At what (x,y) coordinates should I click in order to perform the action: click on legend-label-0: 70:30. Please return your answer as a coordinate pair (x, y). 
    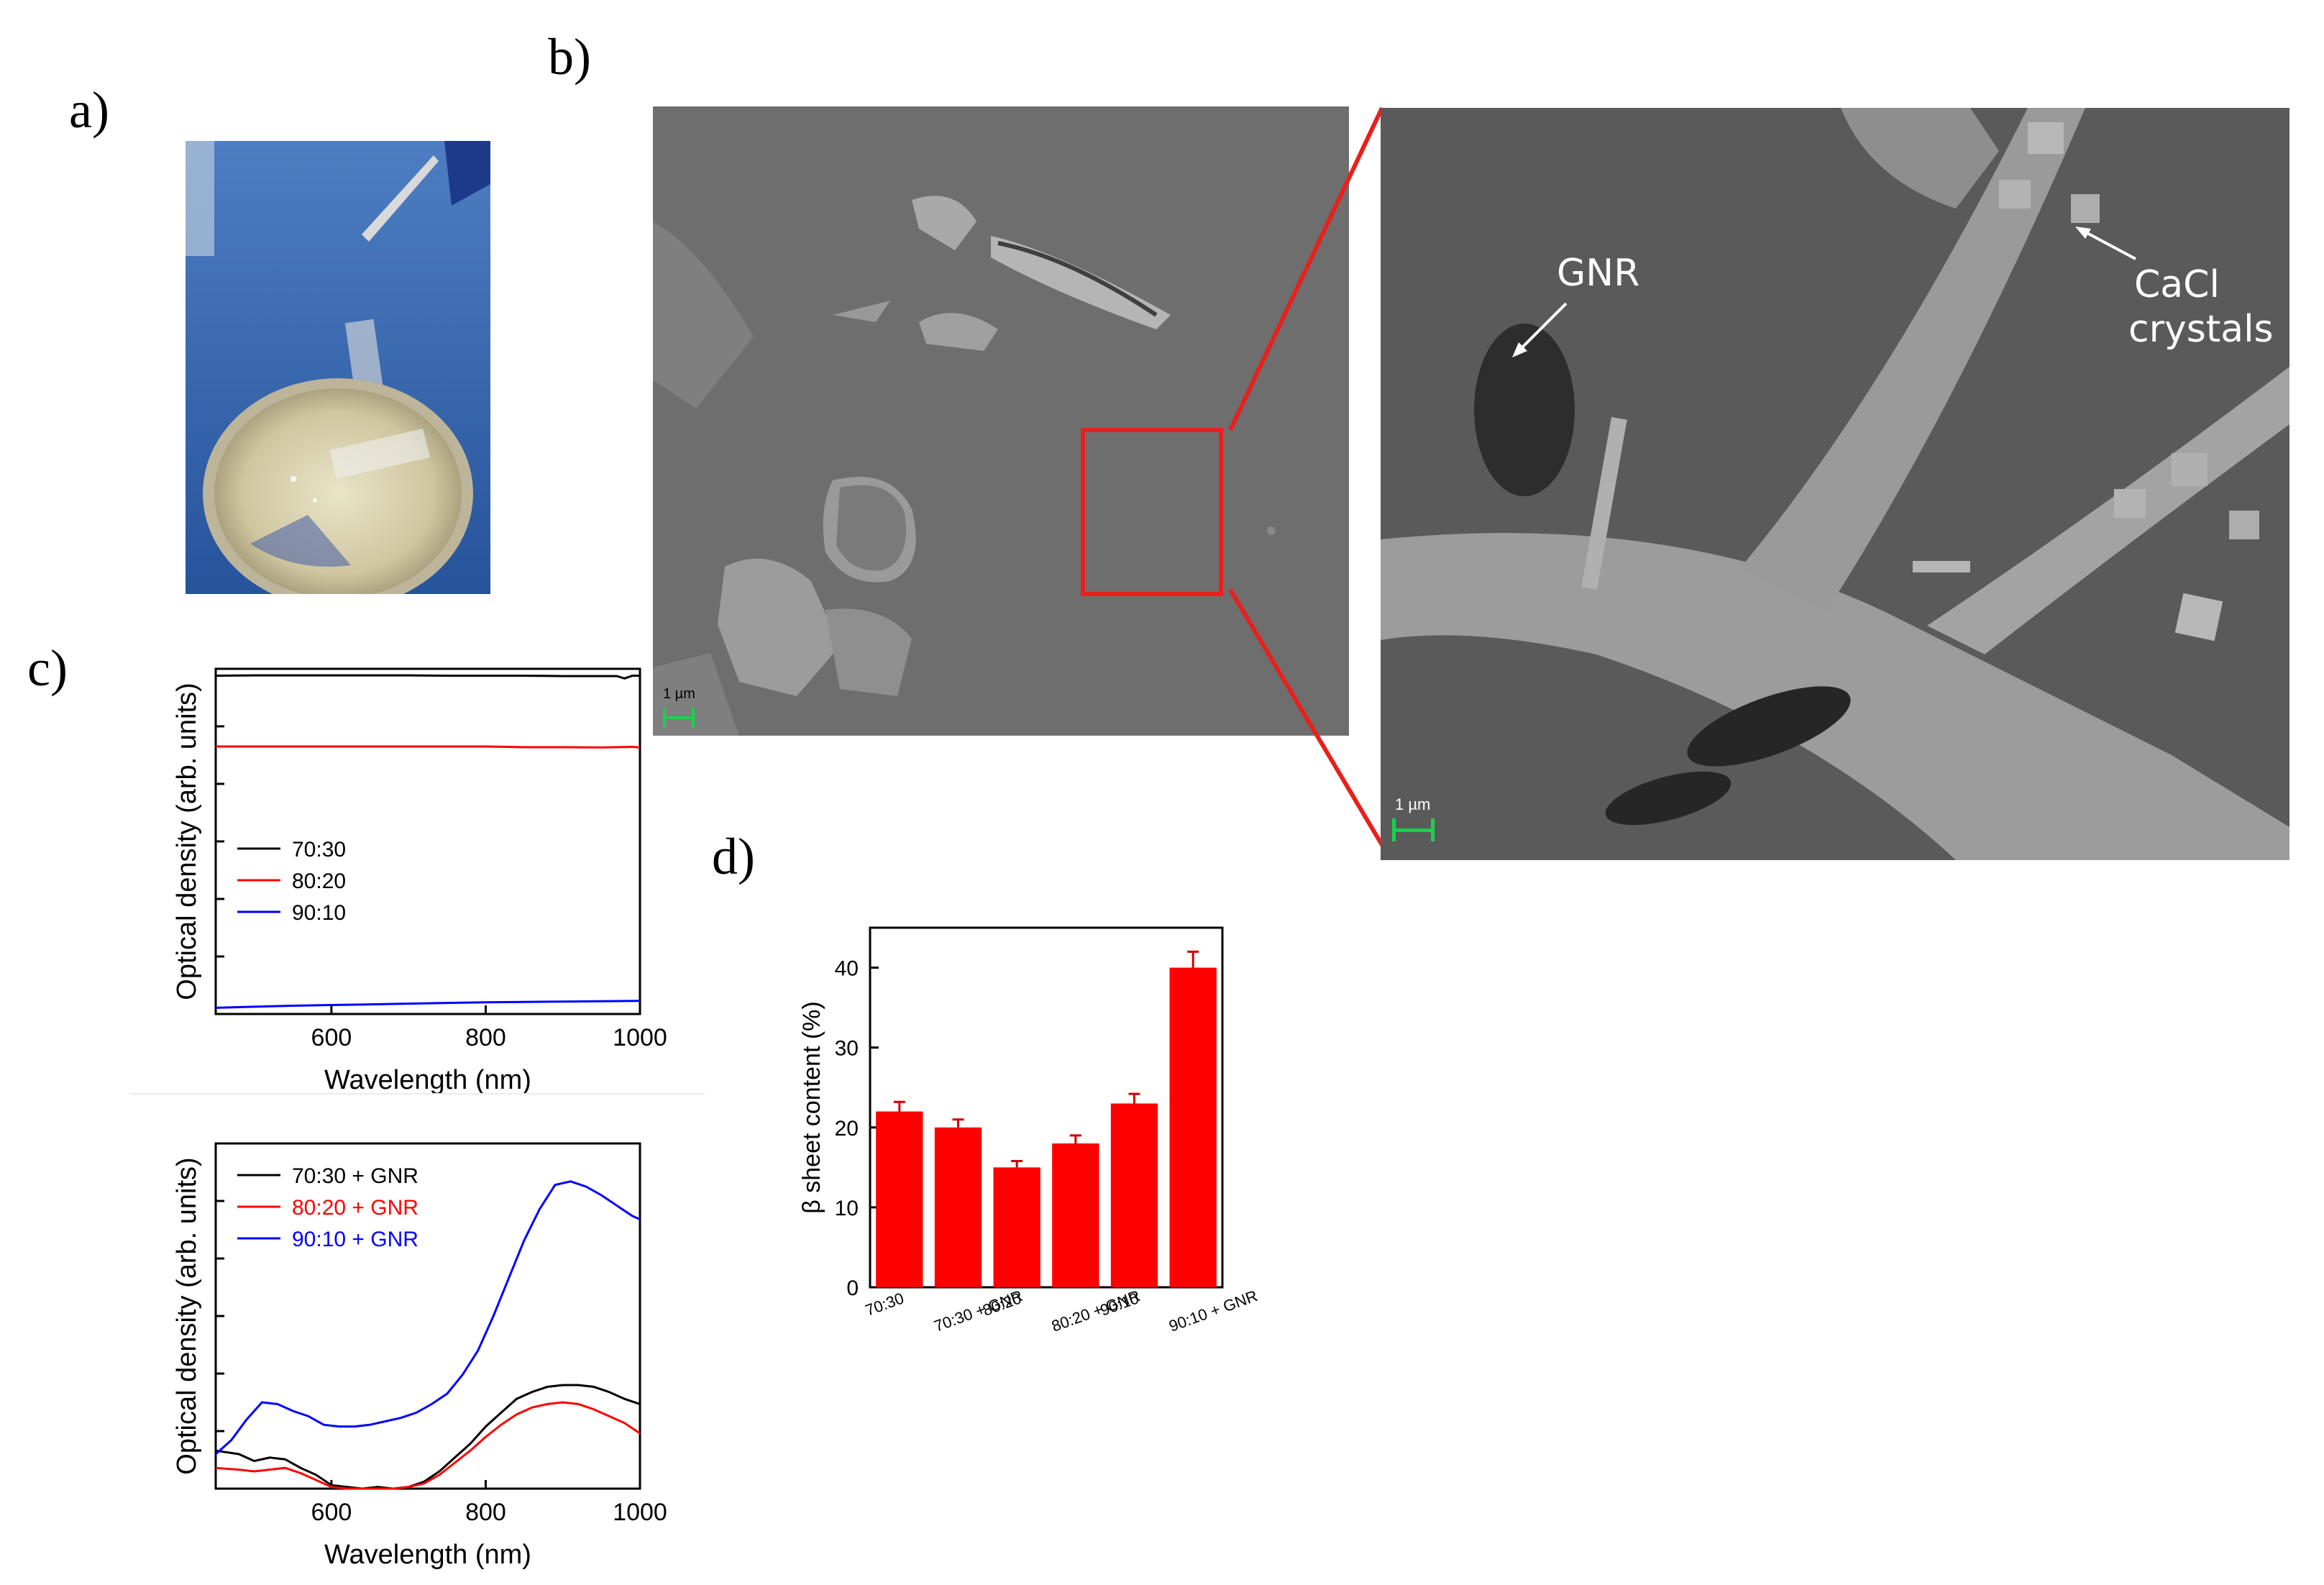
    Looking at the image, I should click on (319, 850).